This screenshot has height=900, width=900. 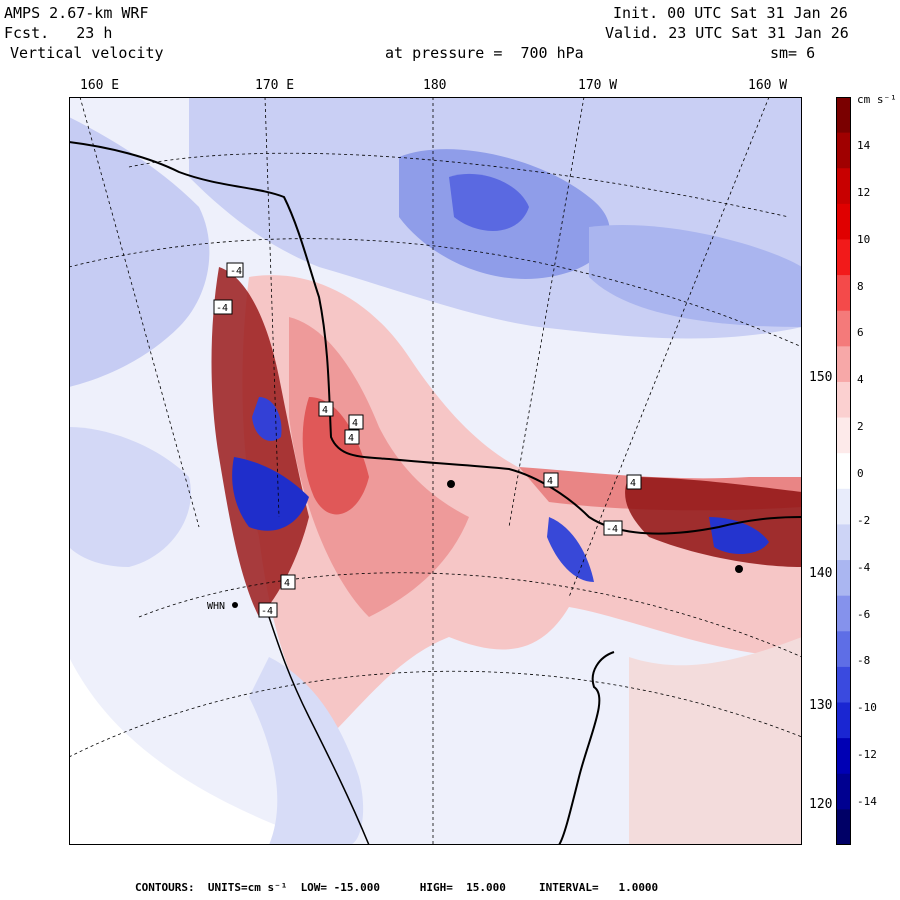 What do you see at coordinates (87, 53) in the screenshot?
I see `variable-name: Vertical velocity` at bounding box center [87, 53].